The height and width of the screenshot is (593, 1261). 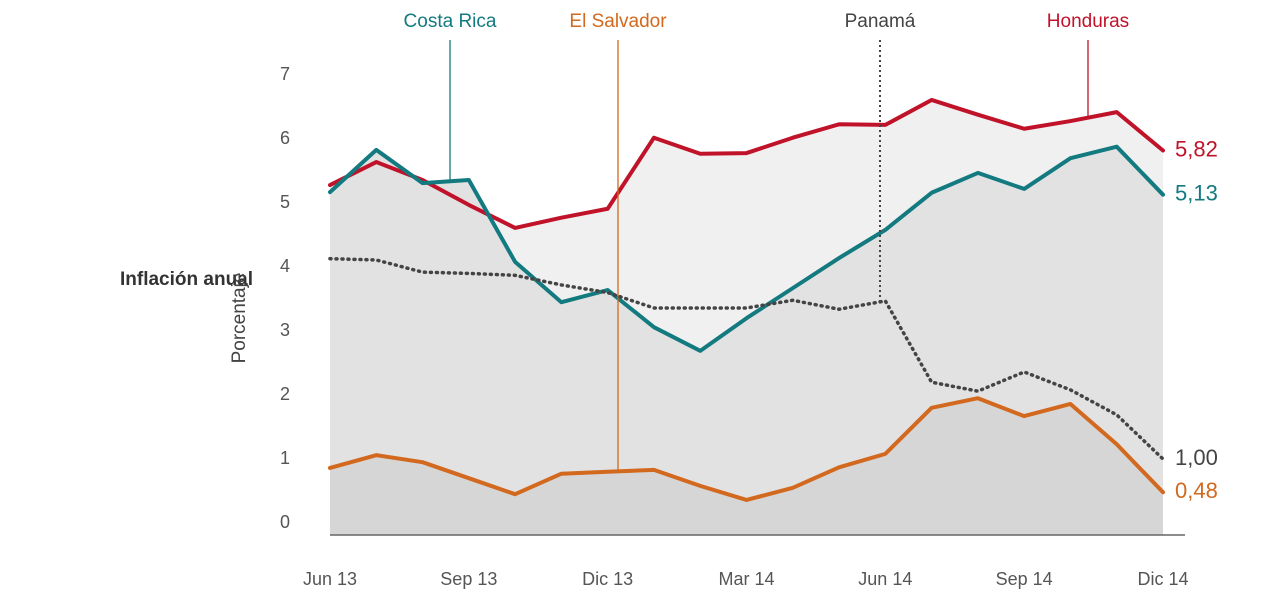 I want to click on data-label: 1,00, so click(x=1196, y=457).